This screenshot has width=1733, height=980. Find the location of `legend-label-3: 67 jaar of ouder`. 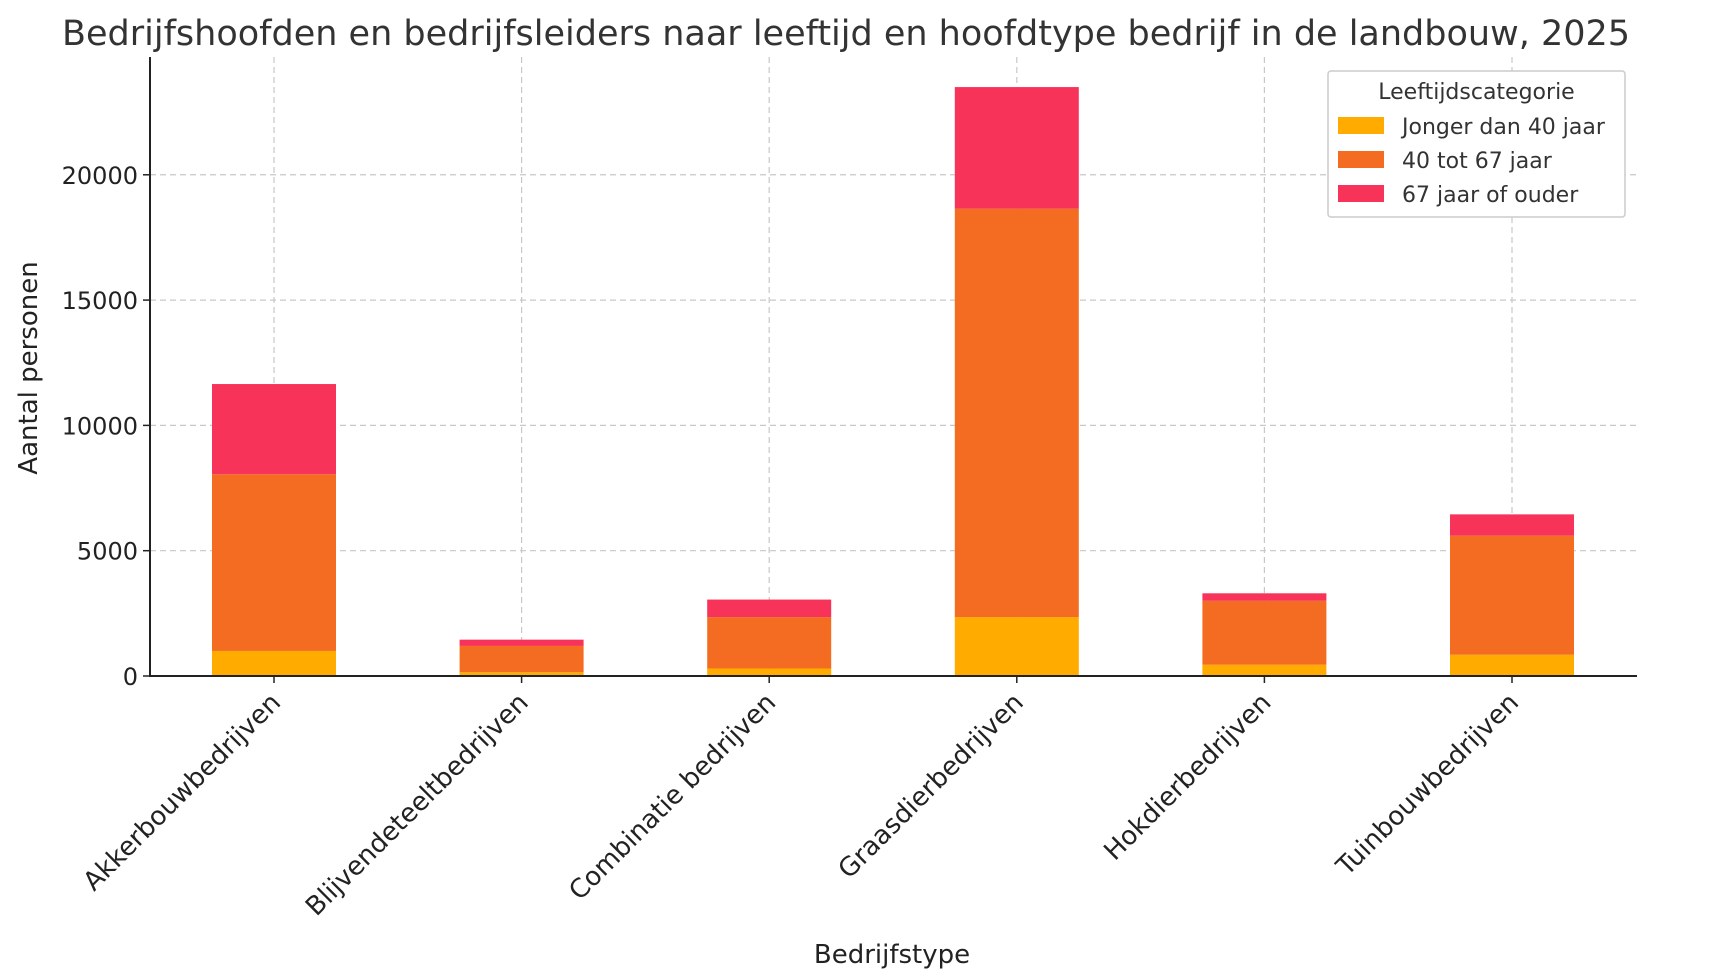

legend-label-3: 67 jaar of ouder is located at coordinates (1490, 195).